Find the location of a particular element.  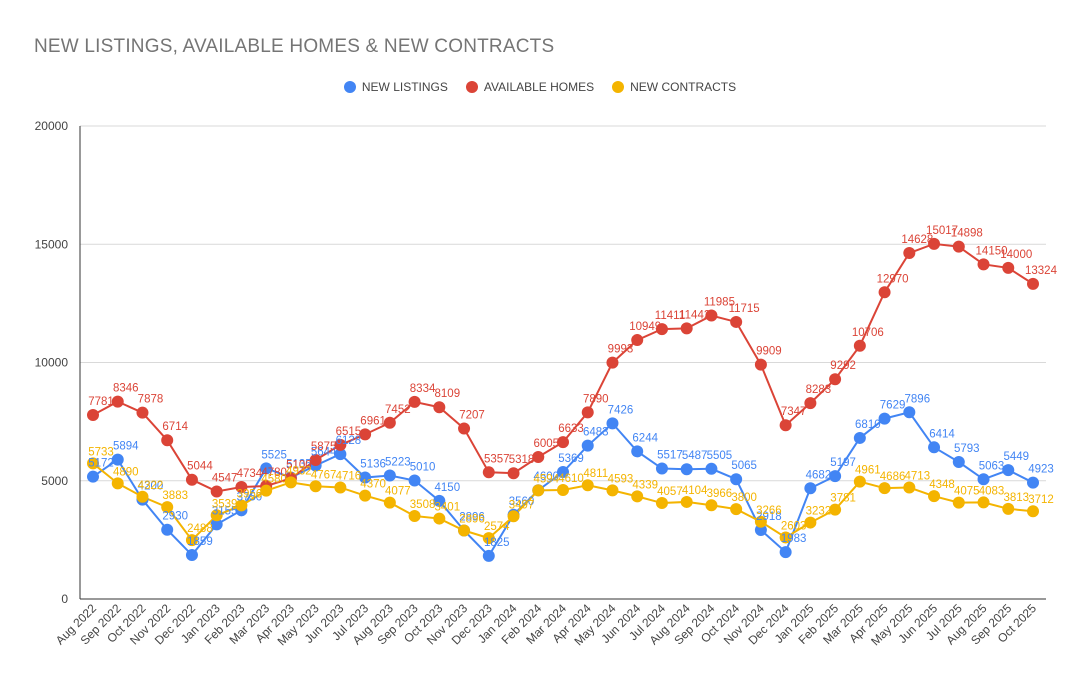

data-label: 3750 is located at coordinates (250, 497).